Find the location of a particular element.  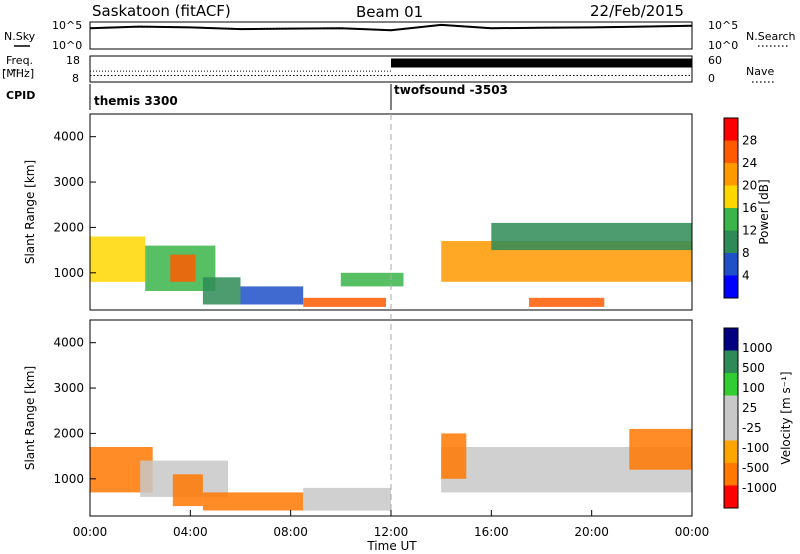

freq-series is located at coordinates (391, 67).